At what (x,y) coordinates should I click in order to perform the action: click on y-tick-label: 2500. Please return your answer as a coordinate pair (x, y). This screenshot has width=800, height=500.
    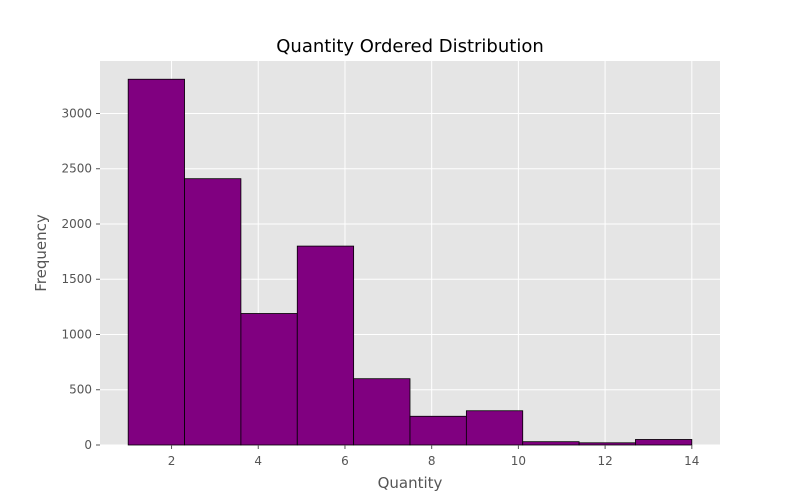
    Looking at the image, I should click on (76, 169).